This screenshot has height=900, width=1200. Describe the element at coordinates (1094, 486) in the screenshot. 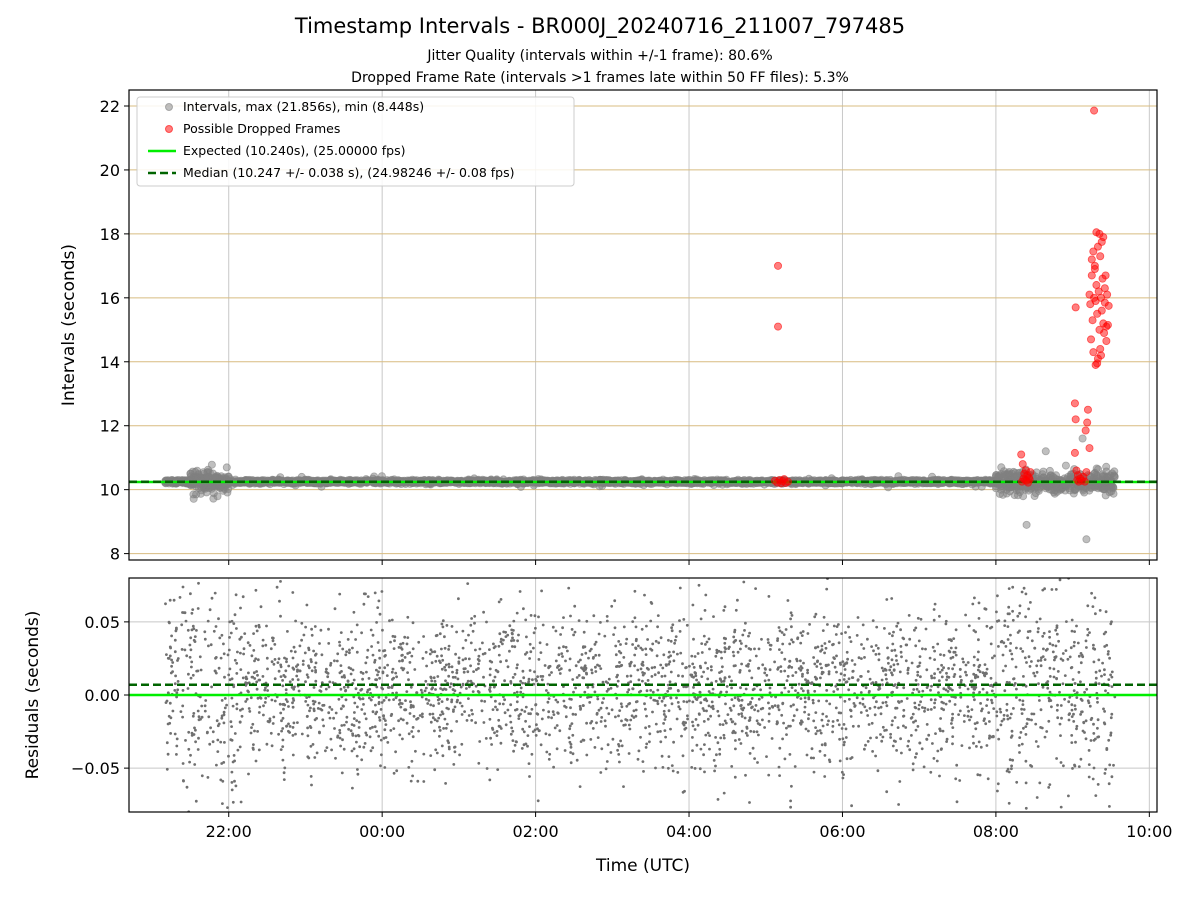

I see `interval-point` at that location.